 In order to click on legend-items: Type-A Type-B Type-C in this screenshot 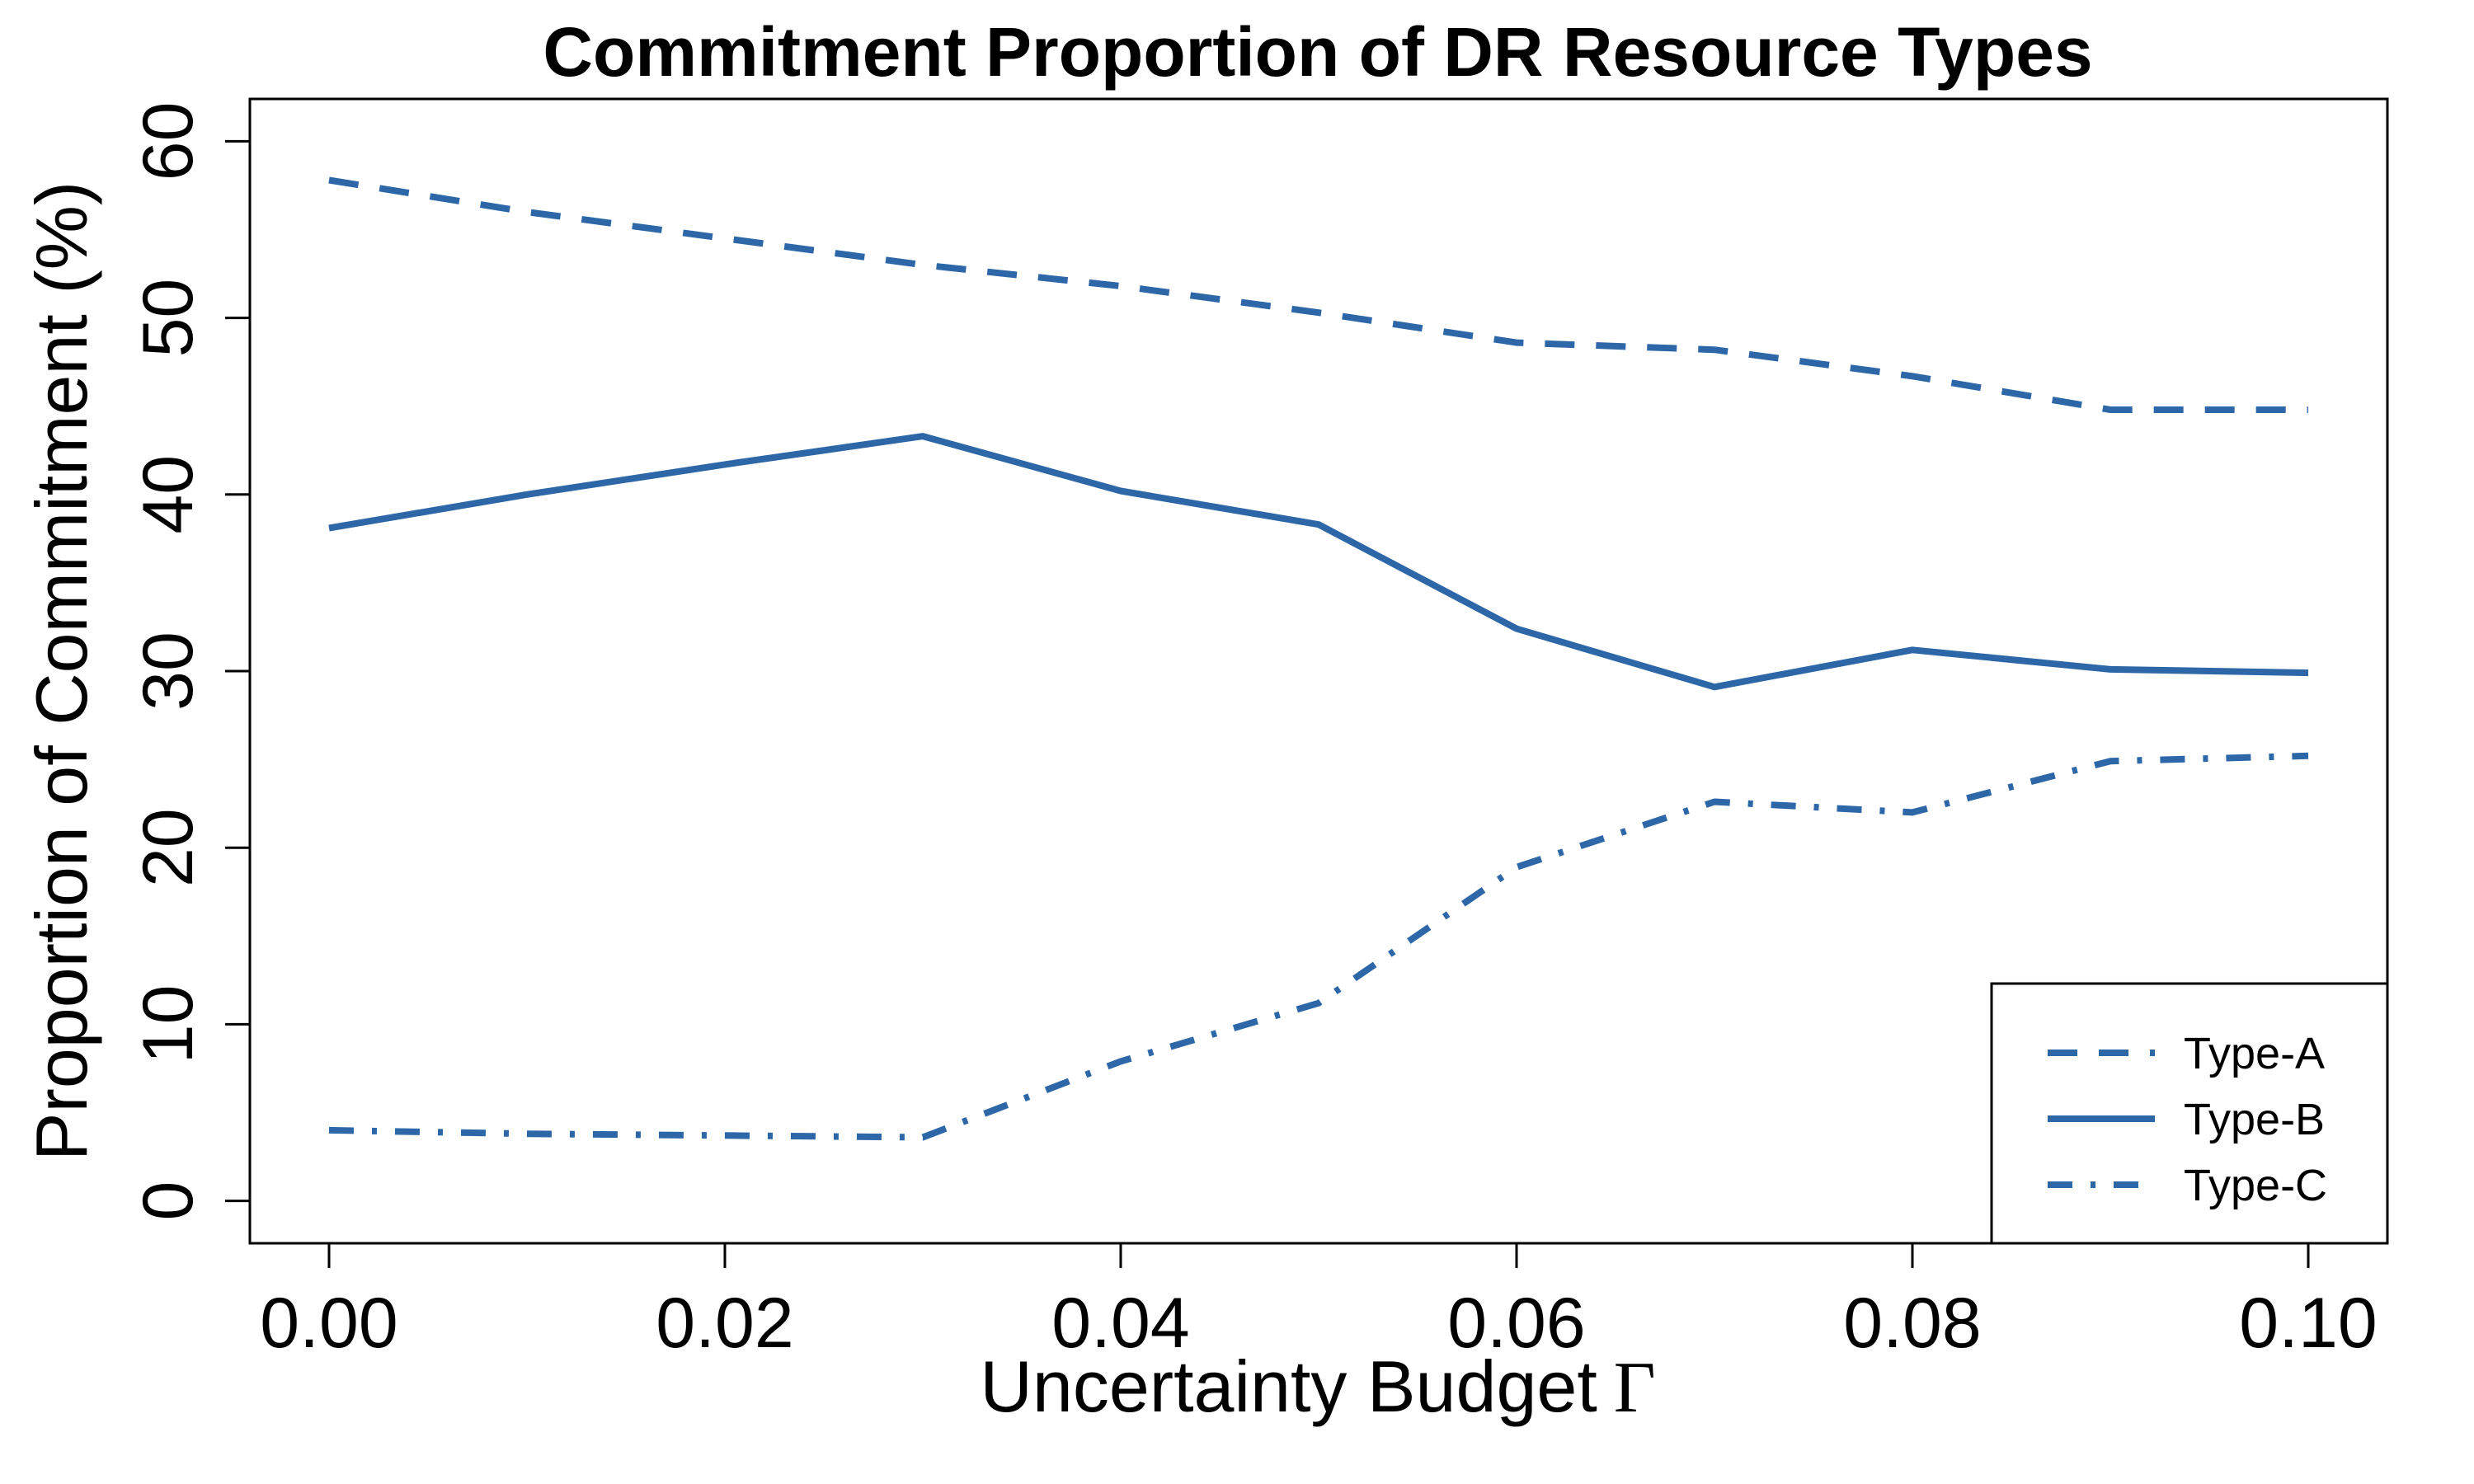, I will do `click(2187, 1119)`.